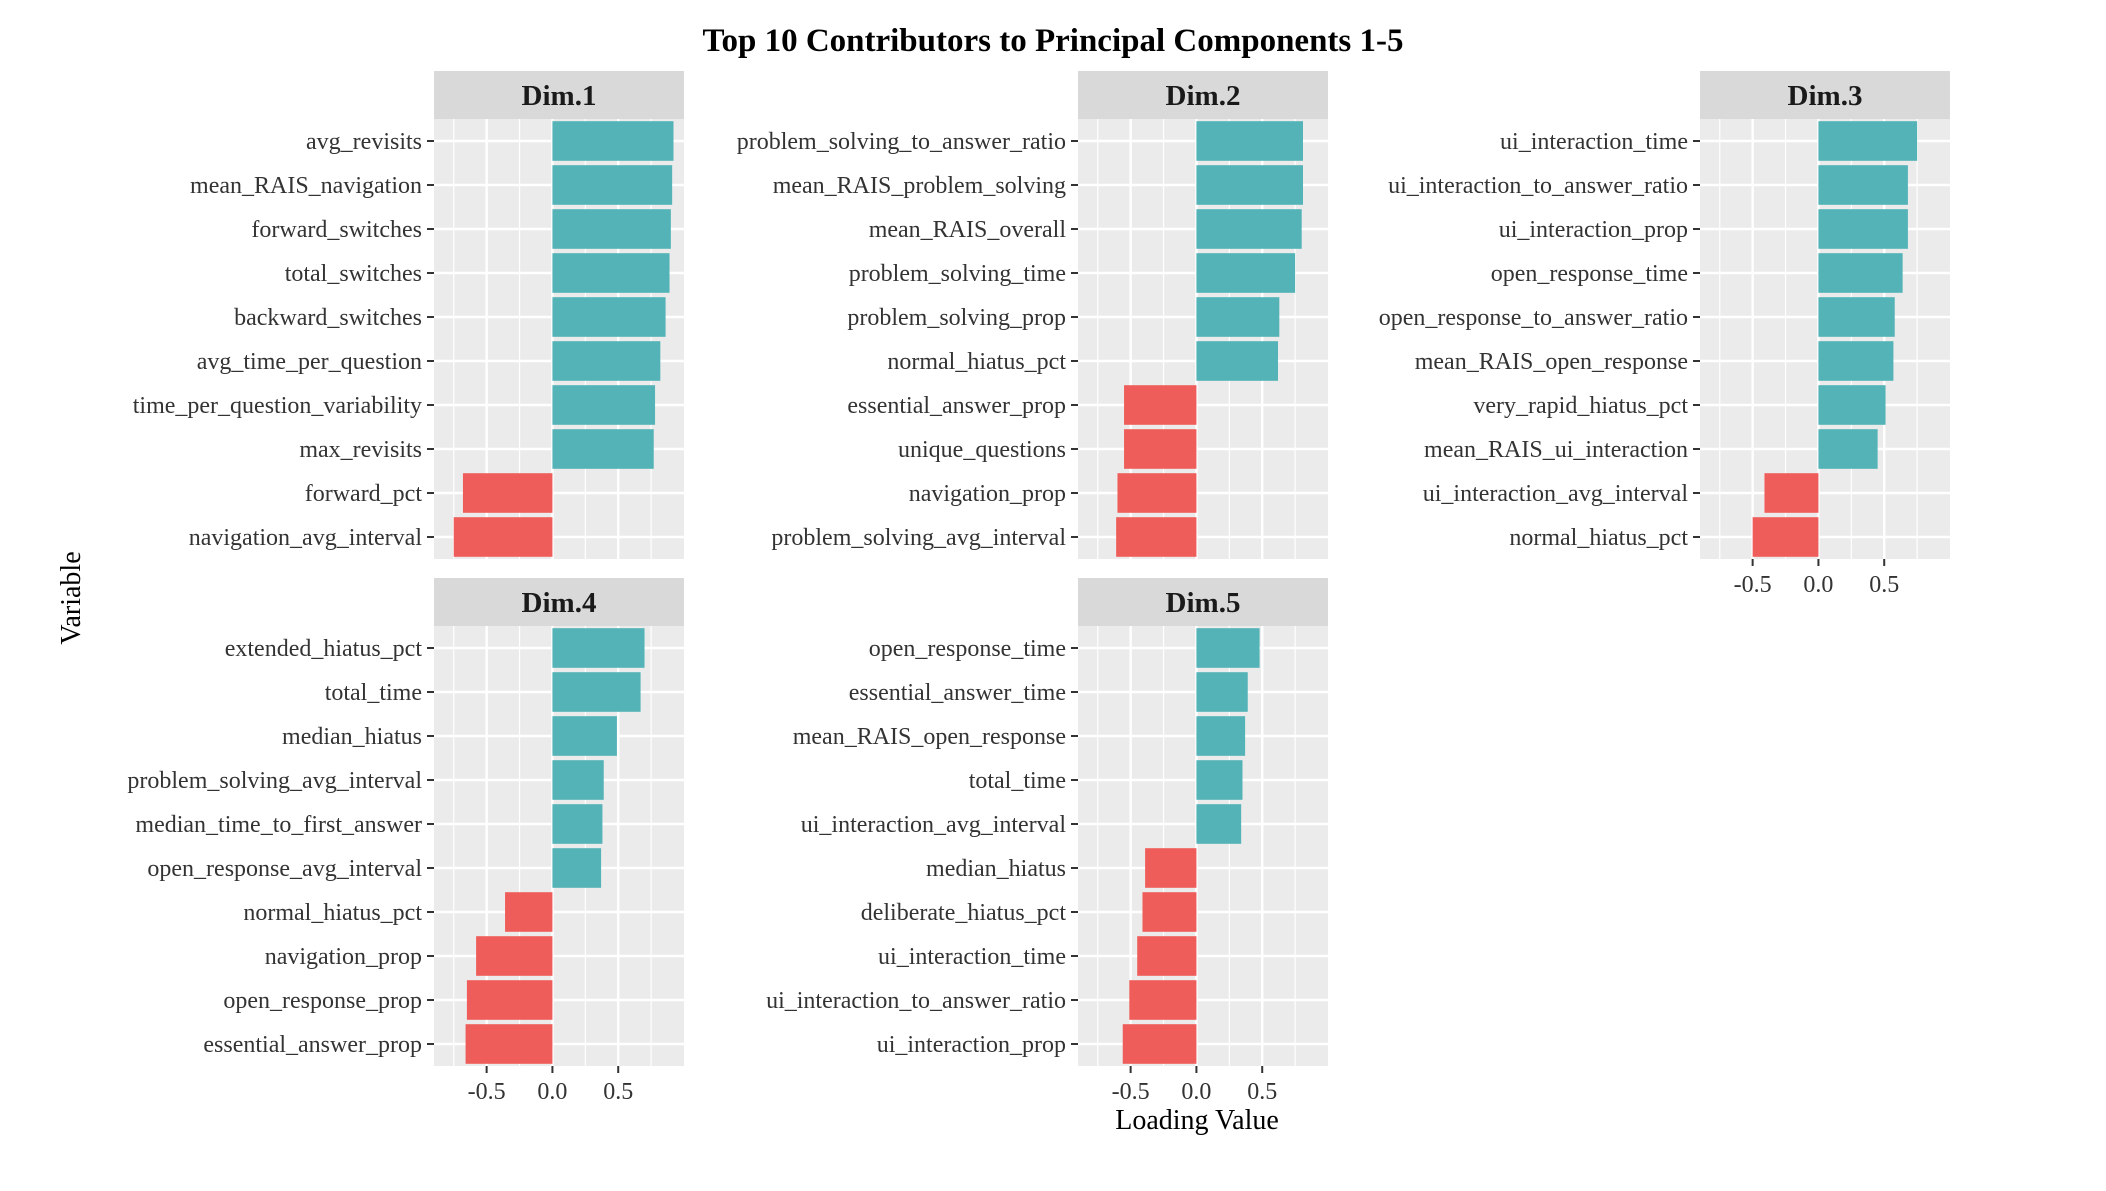  What do you see at coordinates (306, 186) in the screenshot?
I see `y-tick-label: mean_RAIS_navigation` at bounding box center [306, 186].